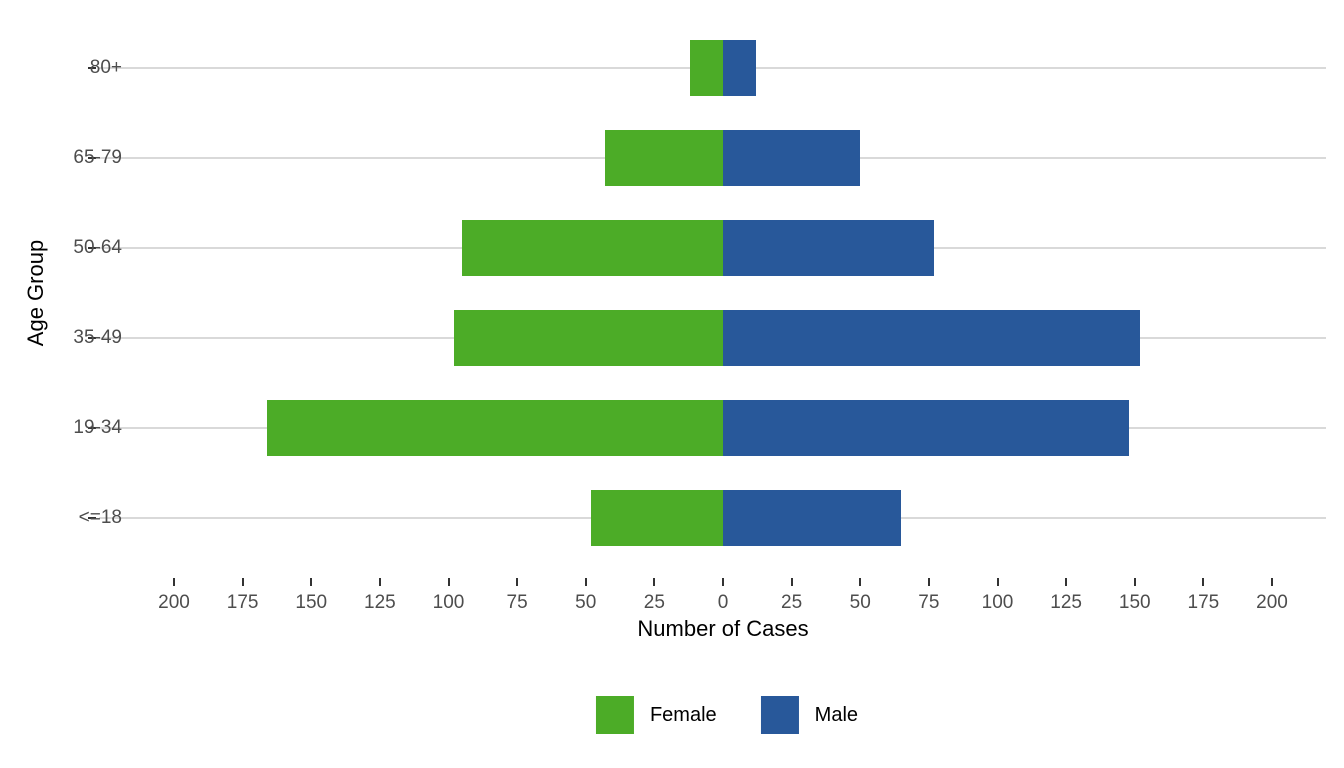 Image resolution: width=1344 pixels, height=768 pixels. Describe the element at coordinates (792, 602) in the screenshot. I see `x-tick-label-25-R: 25` at that location.